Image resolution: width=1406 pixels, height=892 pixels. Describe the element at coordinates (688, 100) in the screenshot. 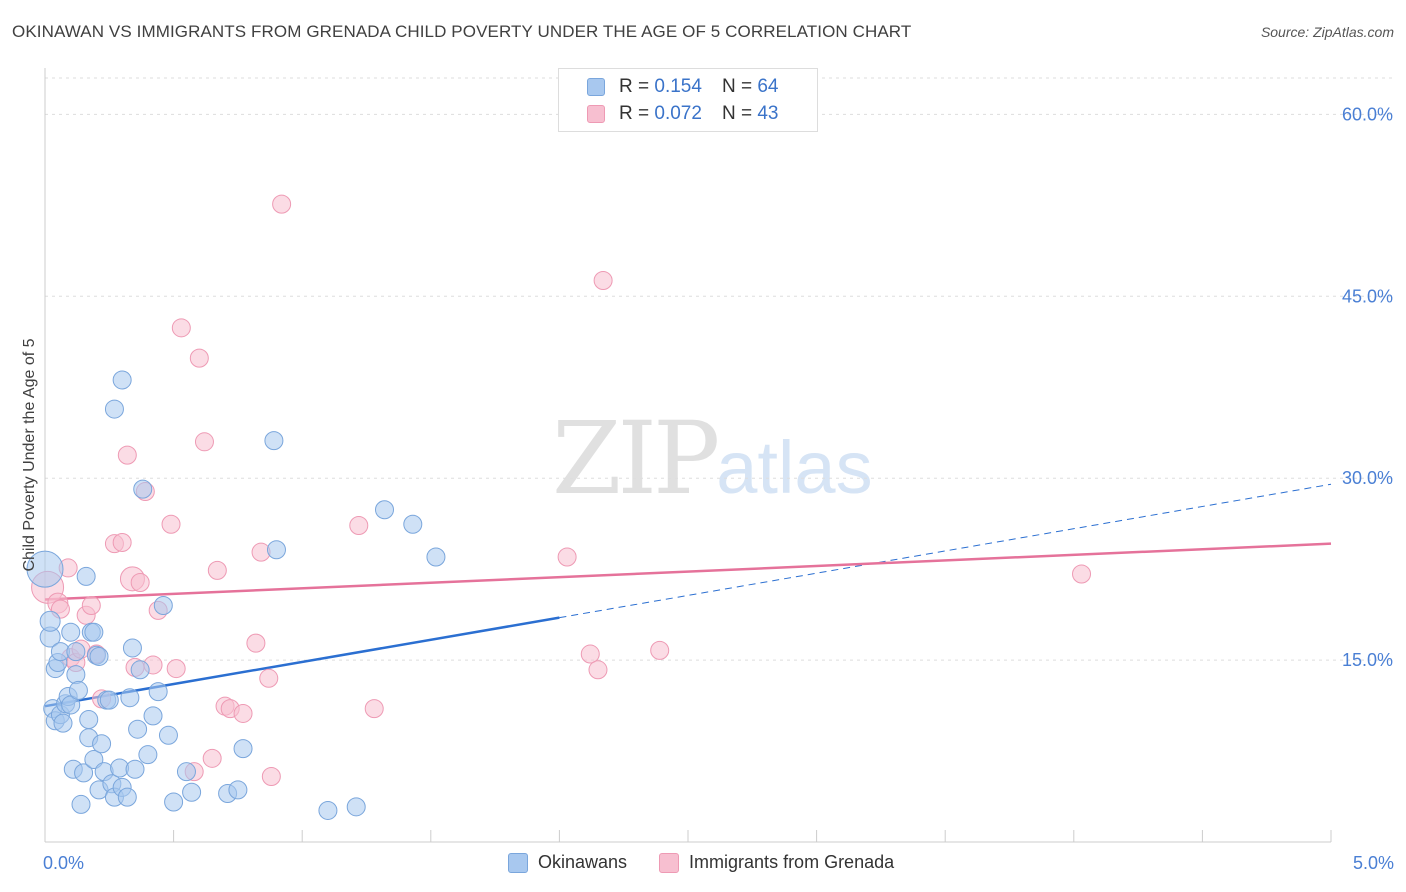

I see `legend-stats: R = 0.154 N = 64 R = 0.072 N = 43` at that location.